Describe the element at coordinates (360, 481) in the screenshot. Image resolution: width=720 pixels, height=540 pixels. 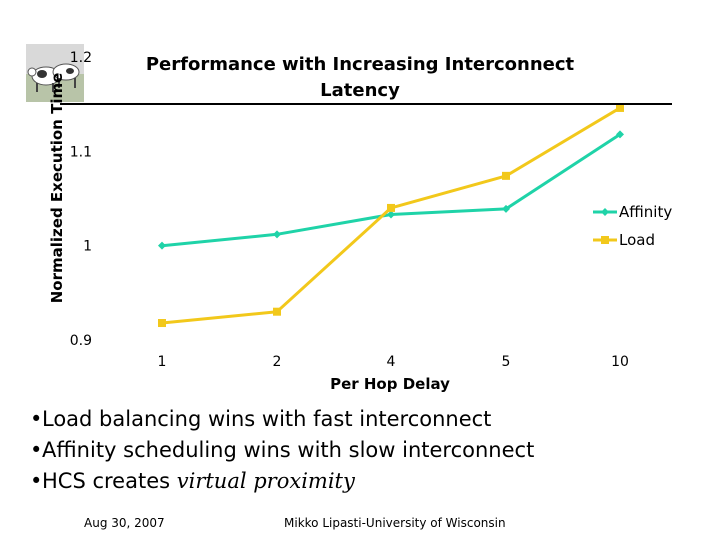
I see `bullet-3: •HCS creates virtual proximity` at that location.